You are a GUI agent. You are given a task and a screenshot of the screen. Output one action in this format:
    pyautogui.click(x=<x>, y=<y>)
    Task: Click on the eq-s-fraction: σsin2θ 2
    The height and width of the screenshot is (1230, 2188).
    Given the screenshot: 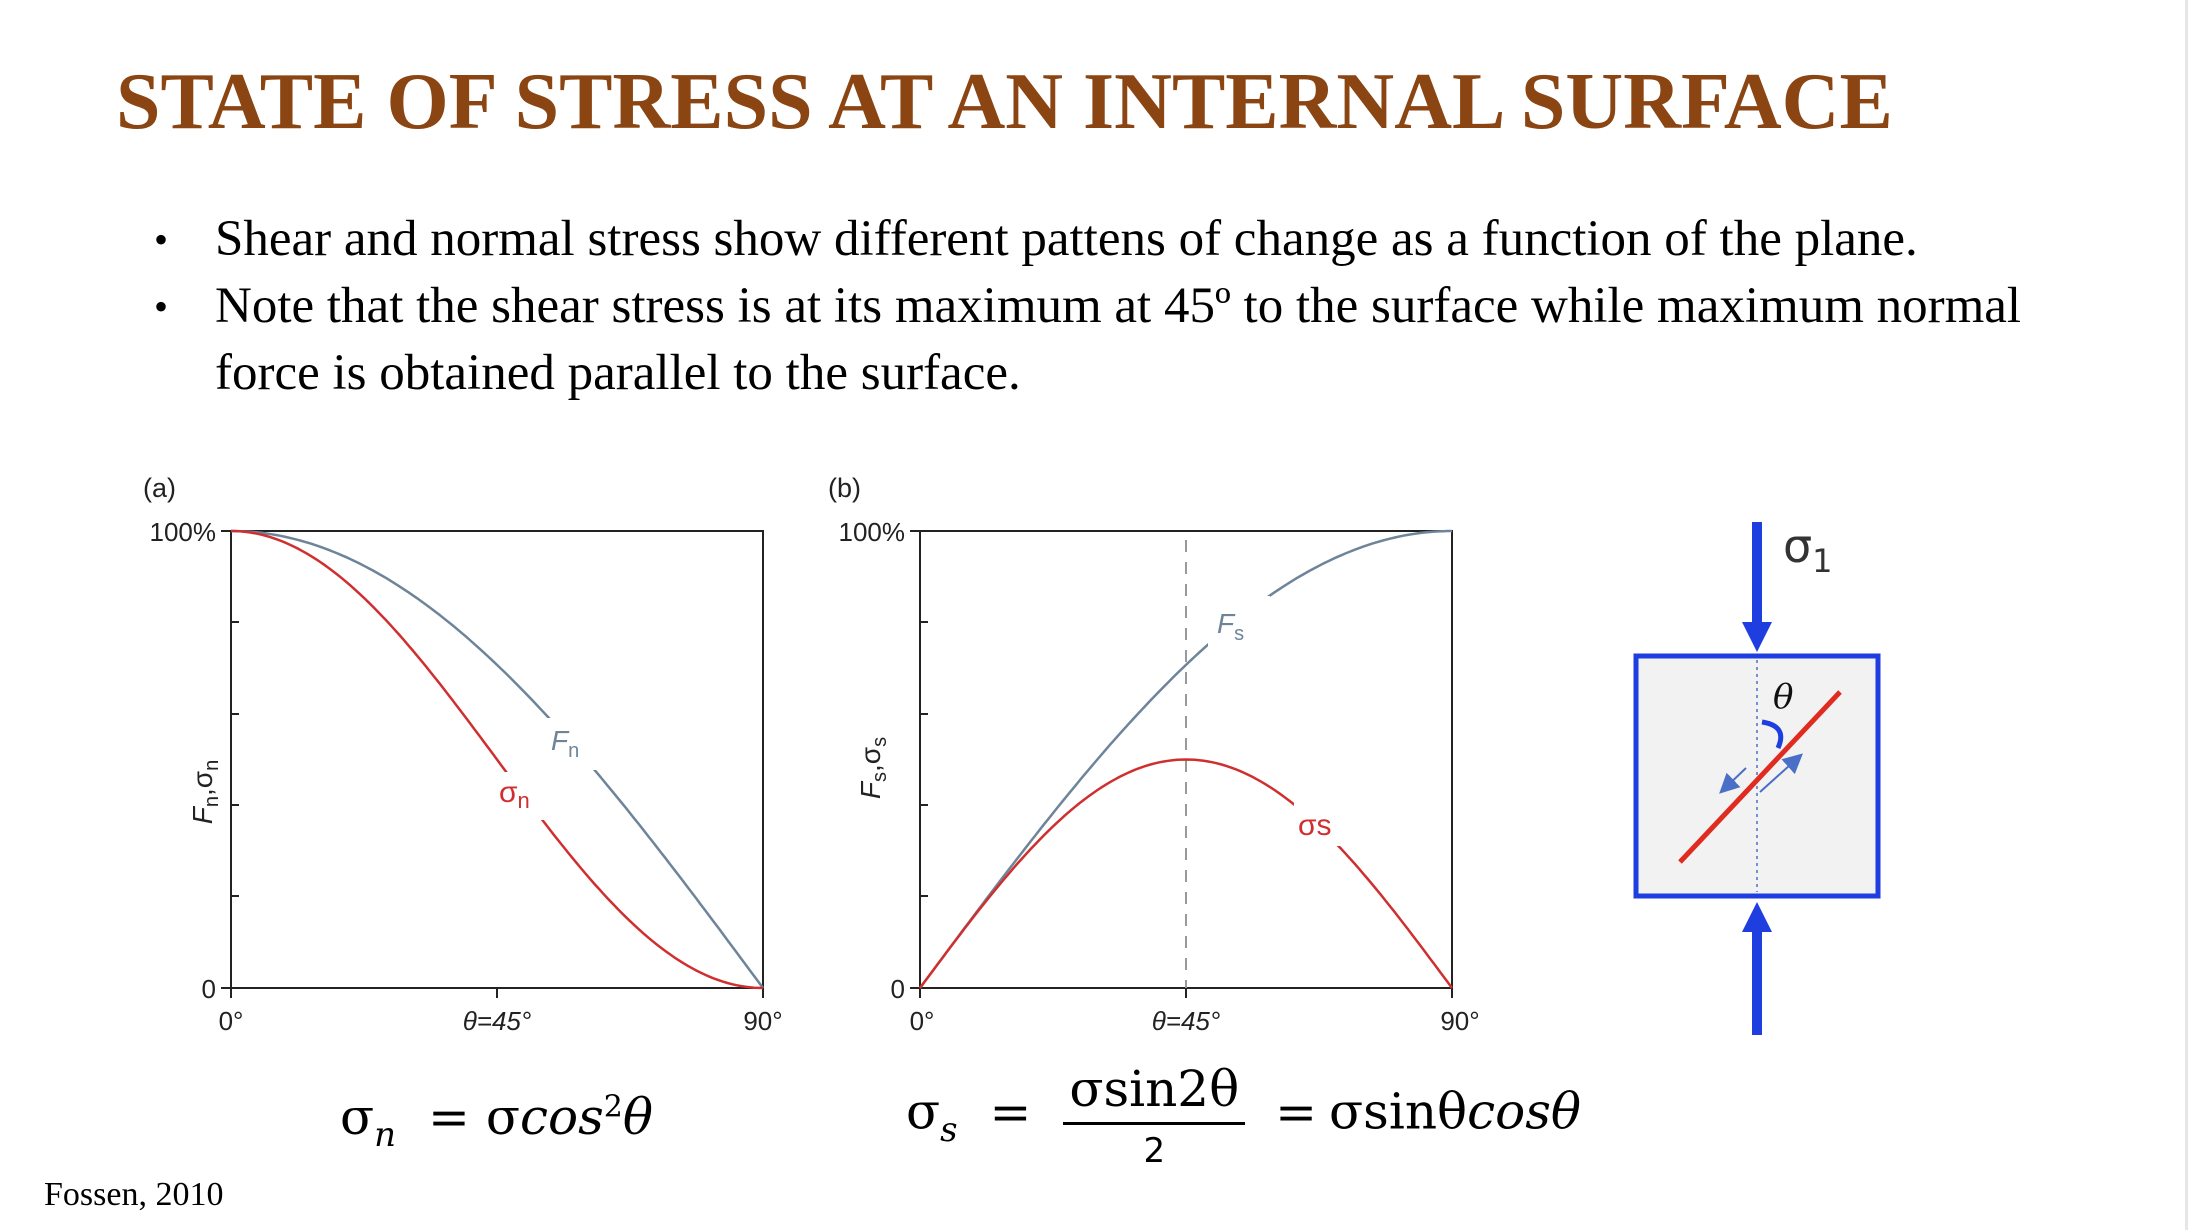 What is the action you would take?
    pyautogui.click(x=1154, y=1115)
    